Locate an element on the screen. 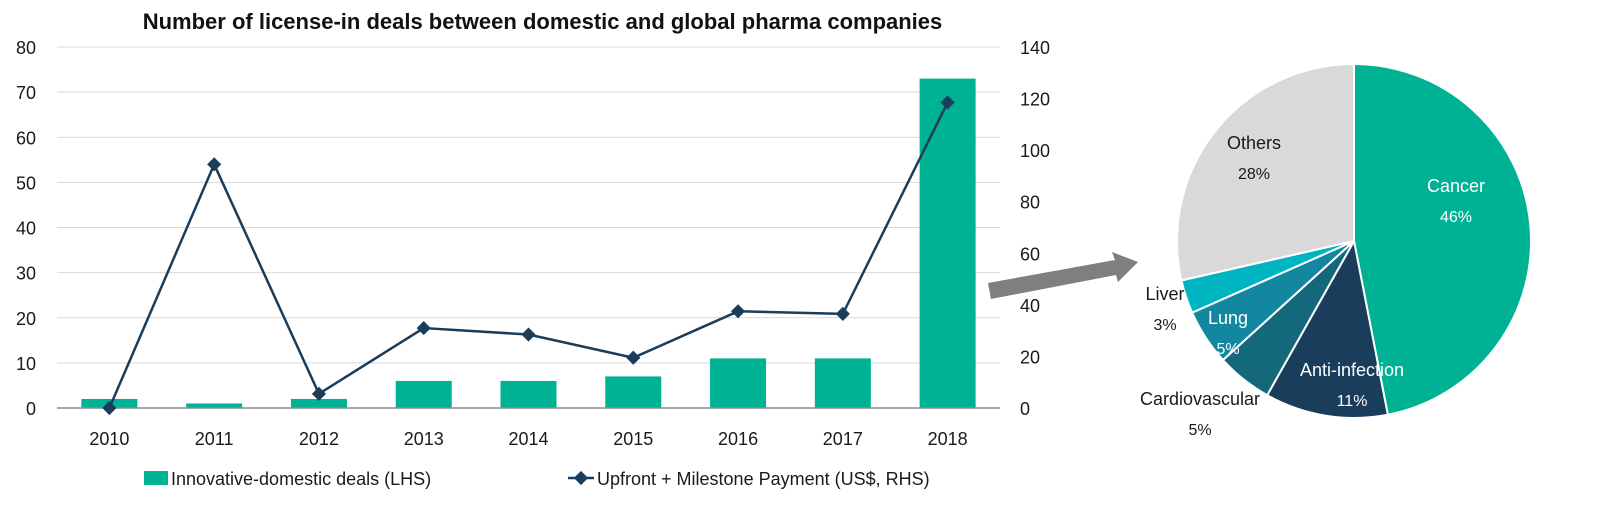 This screenshot has height=512, width=1613. right-axis-tick: 120 is located at coordinates (1035, 100).